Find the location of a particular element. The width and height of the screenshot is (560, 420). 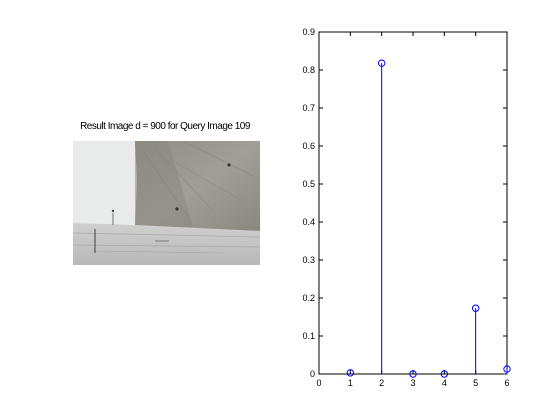

y-tick-label: 0.9 is located at coordinates (308, 32).